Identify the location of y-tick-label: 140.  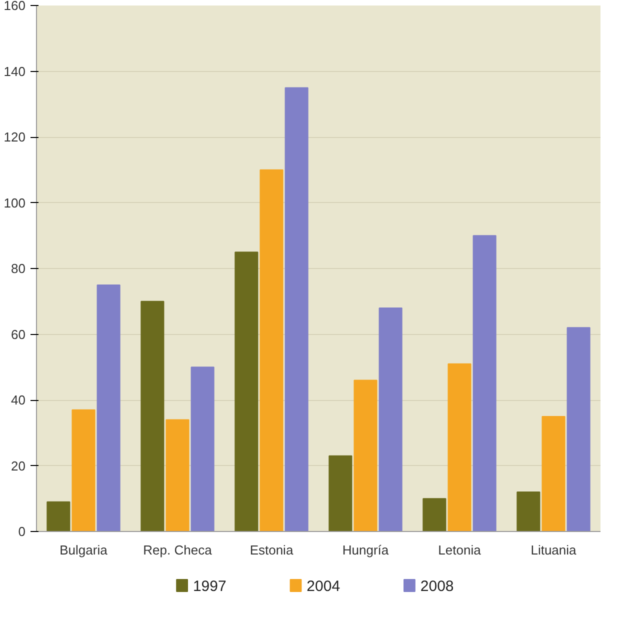
(15, 71).